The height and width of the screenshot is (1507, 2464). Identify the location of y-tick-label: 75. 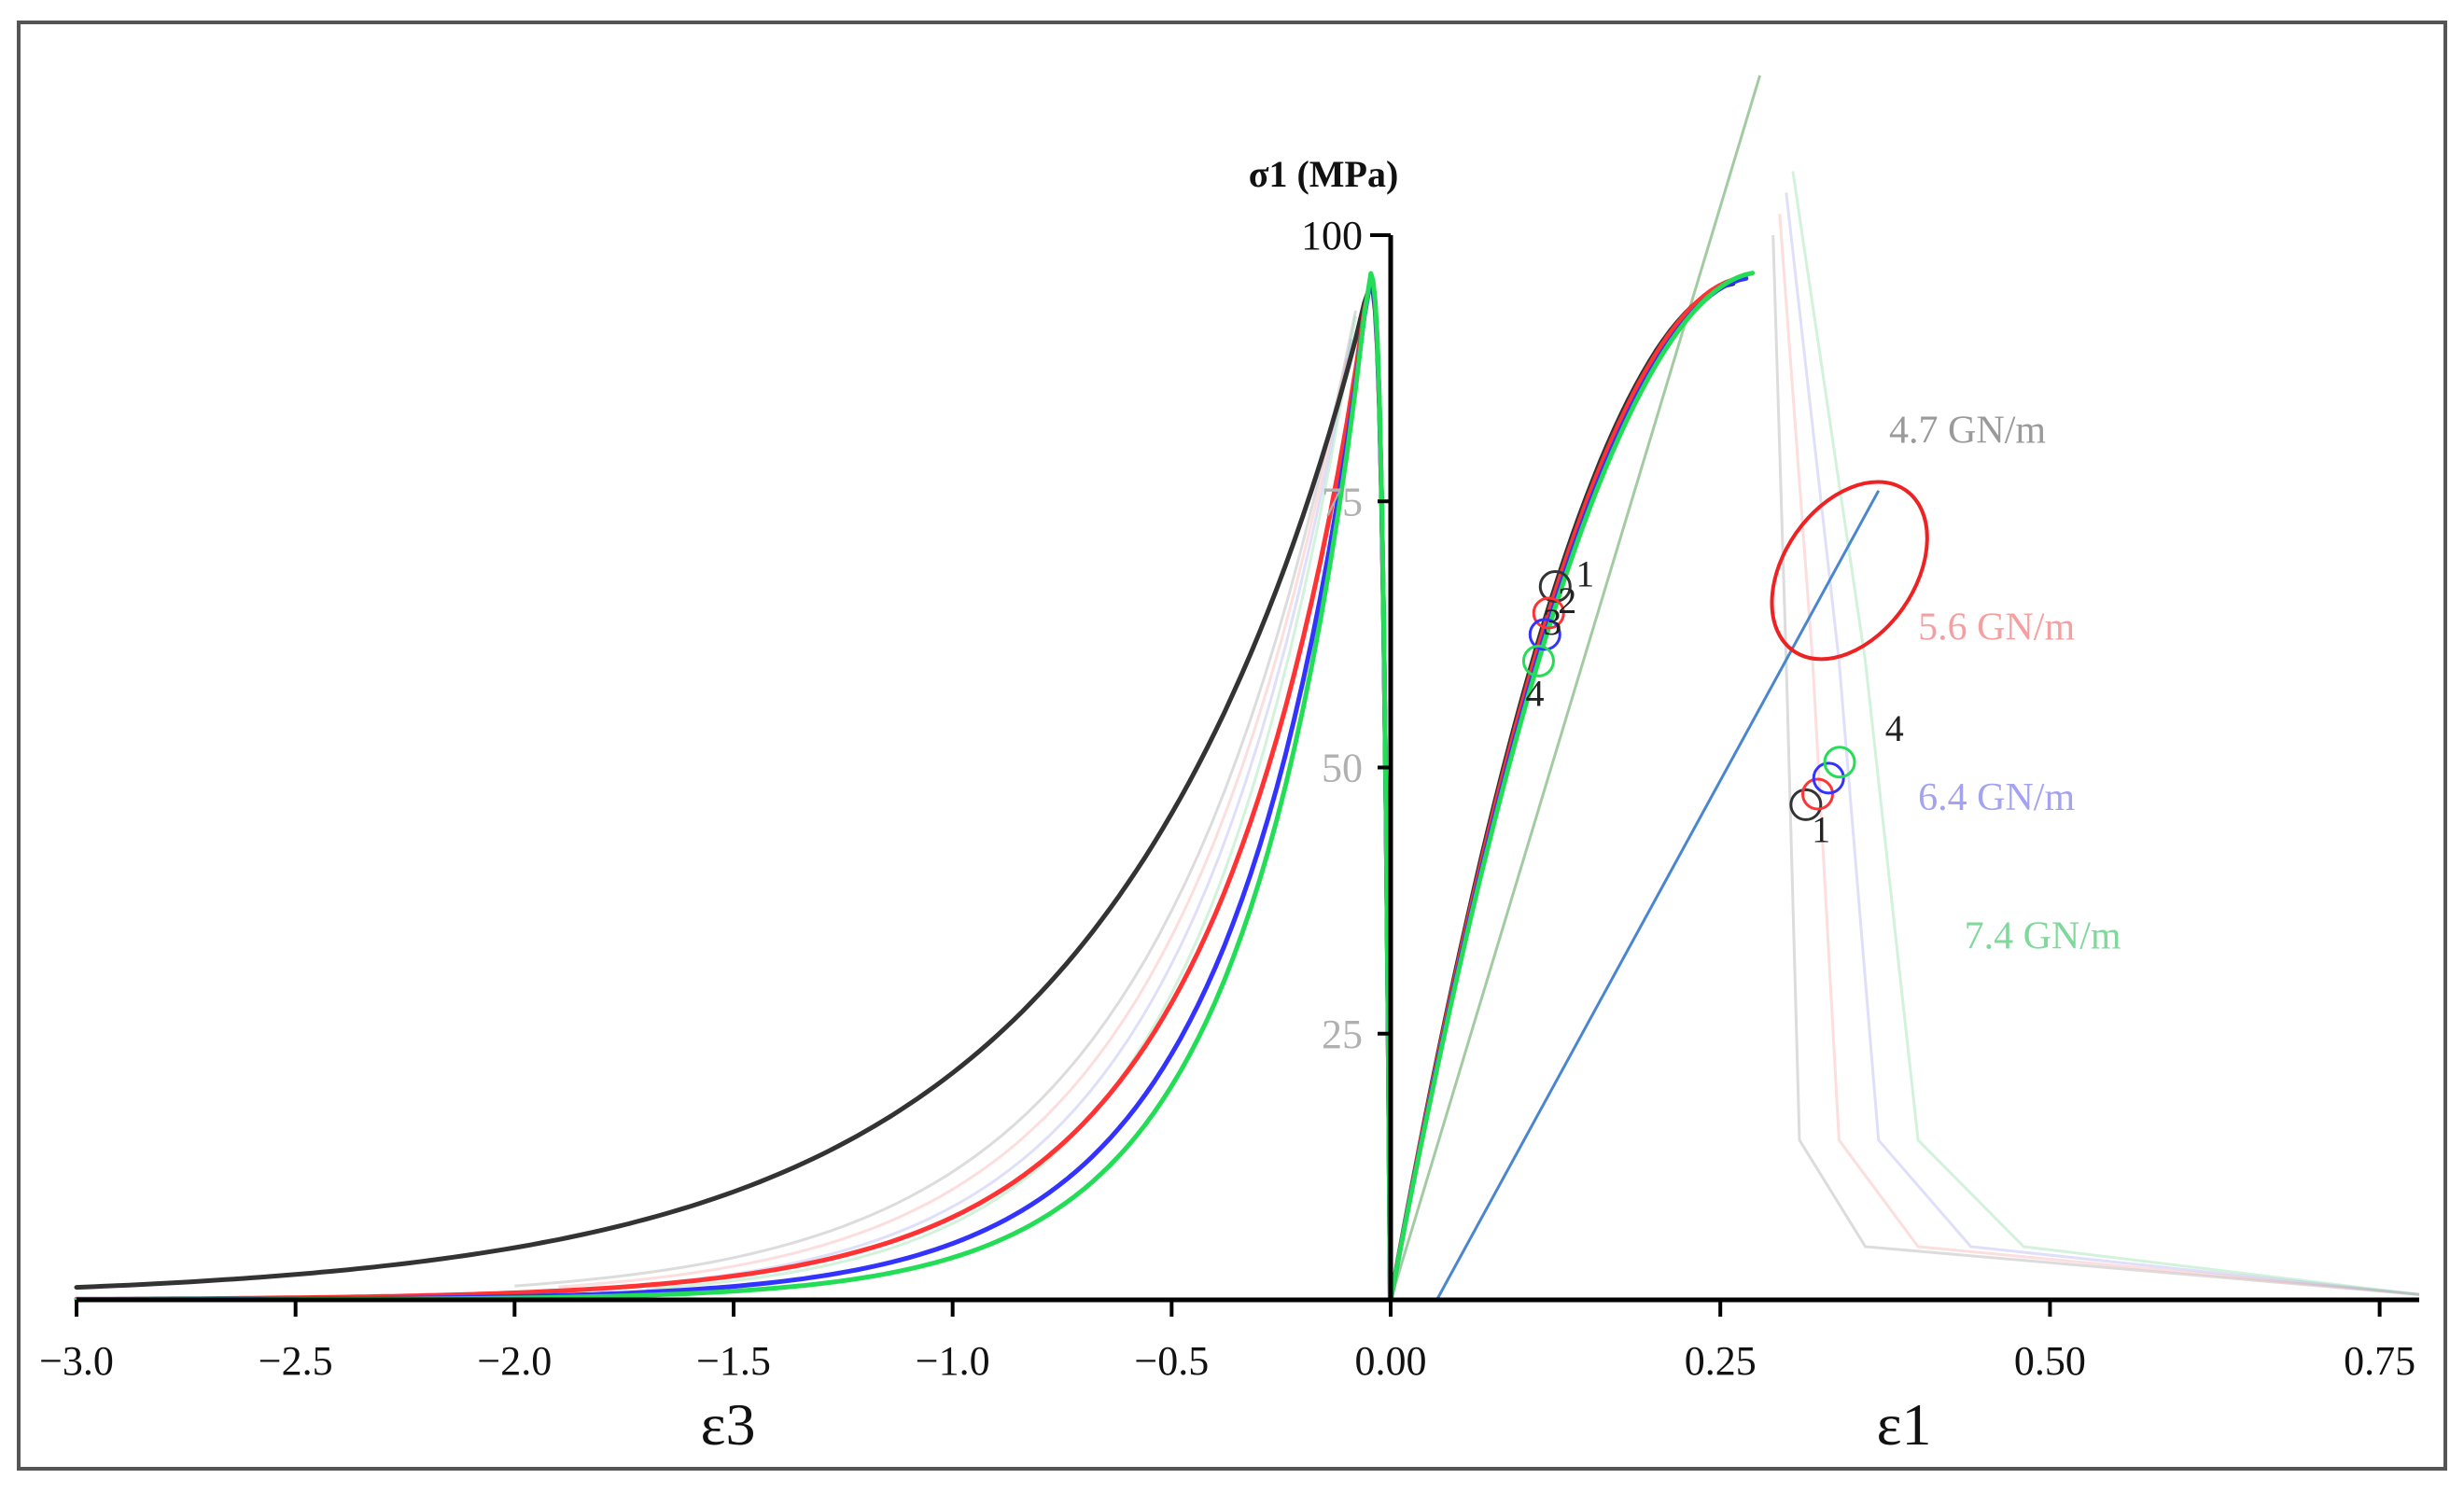
(1342, 502).